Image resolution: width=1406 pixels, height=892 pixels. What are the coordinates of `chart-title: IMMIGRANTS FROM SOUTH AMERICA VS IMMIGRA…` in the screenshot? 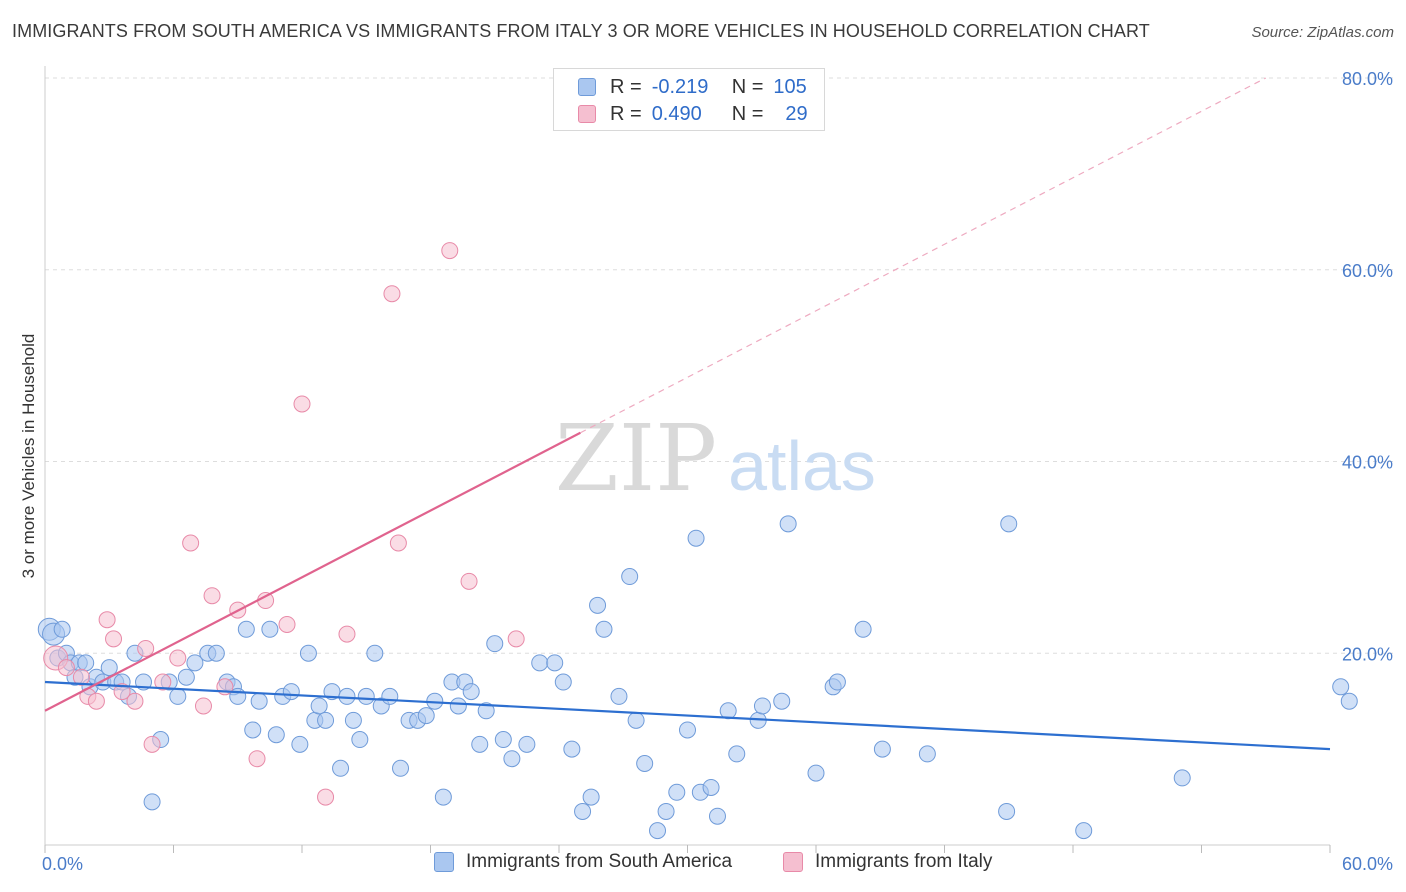 It's located at (581, 31).